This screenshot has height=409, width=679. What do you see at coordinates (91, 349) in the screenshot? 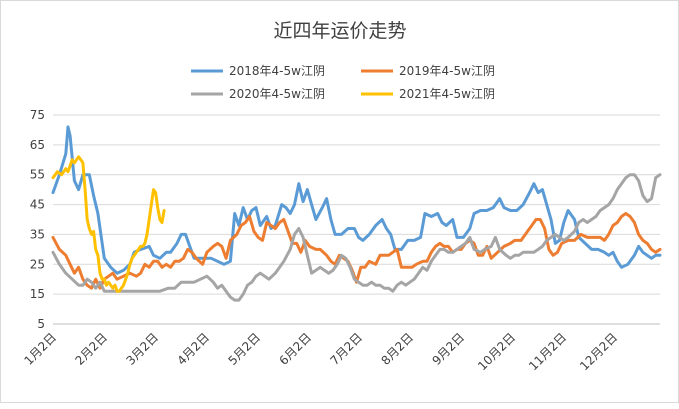
I see `x-tick-label: 2月2日` at bounding box center [91, 349].